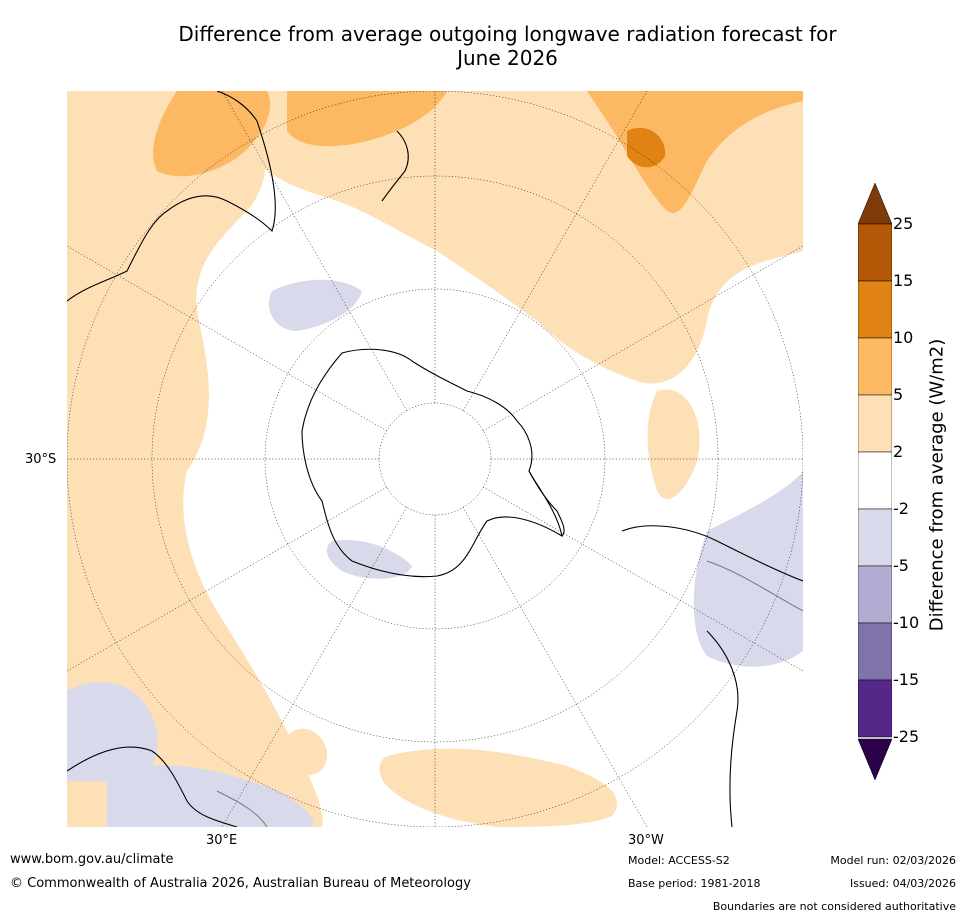 Image resolution: width=965 pixels, height=919 pixels. I want to click on colorbar-band-neutral, so click(875, 480).